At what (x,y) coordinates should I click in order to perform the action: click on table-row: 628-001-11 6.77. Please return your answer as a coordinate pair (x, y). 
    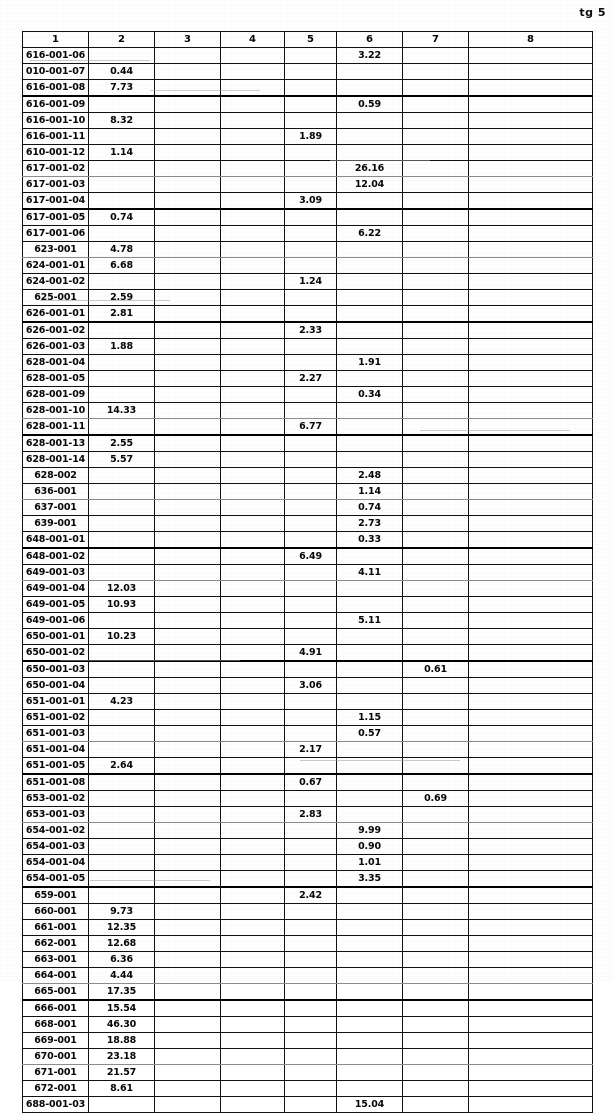
    Looking at the image, I should click on (307, 427).